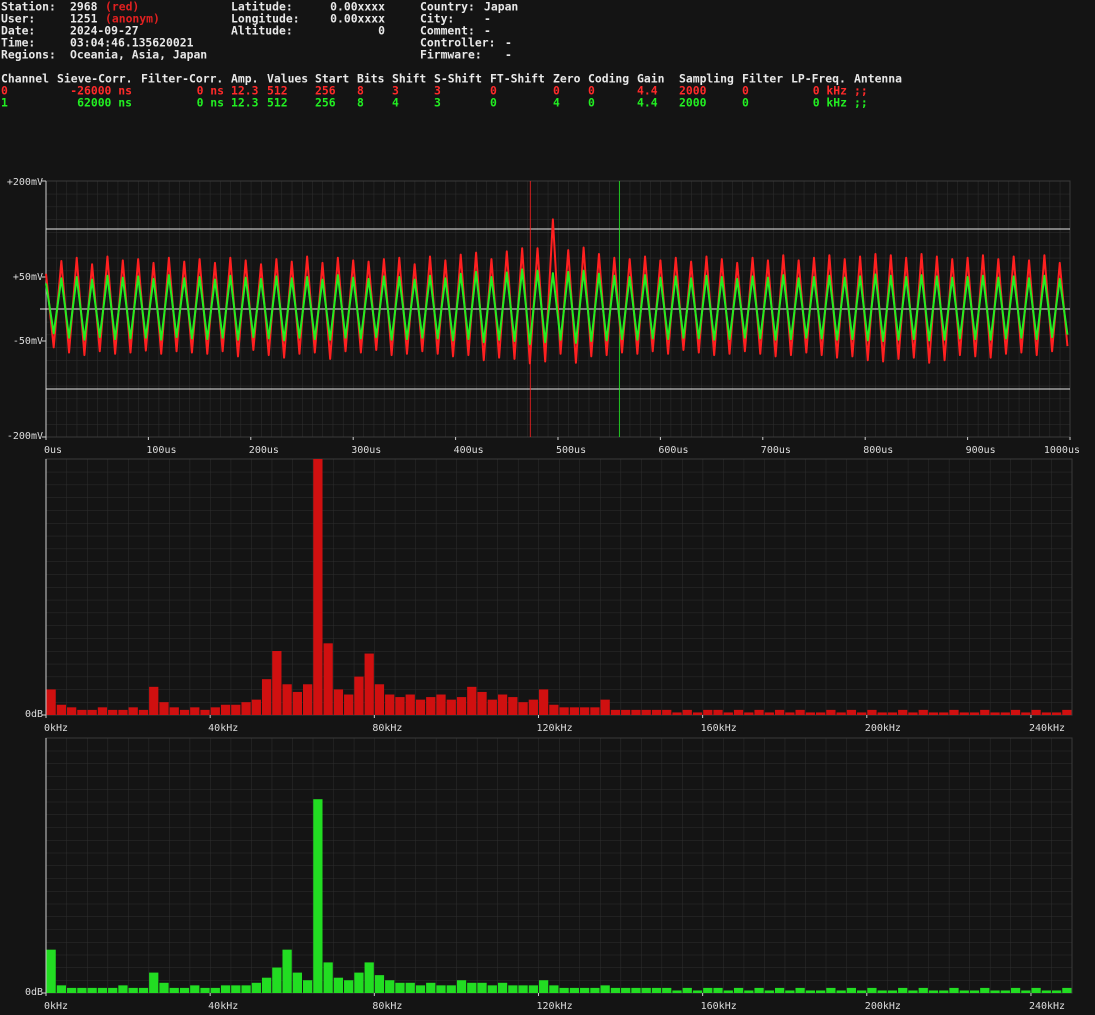  I want to click on x-tick-label: 120kHz, so click(554, 728).